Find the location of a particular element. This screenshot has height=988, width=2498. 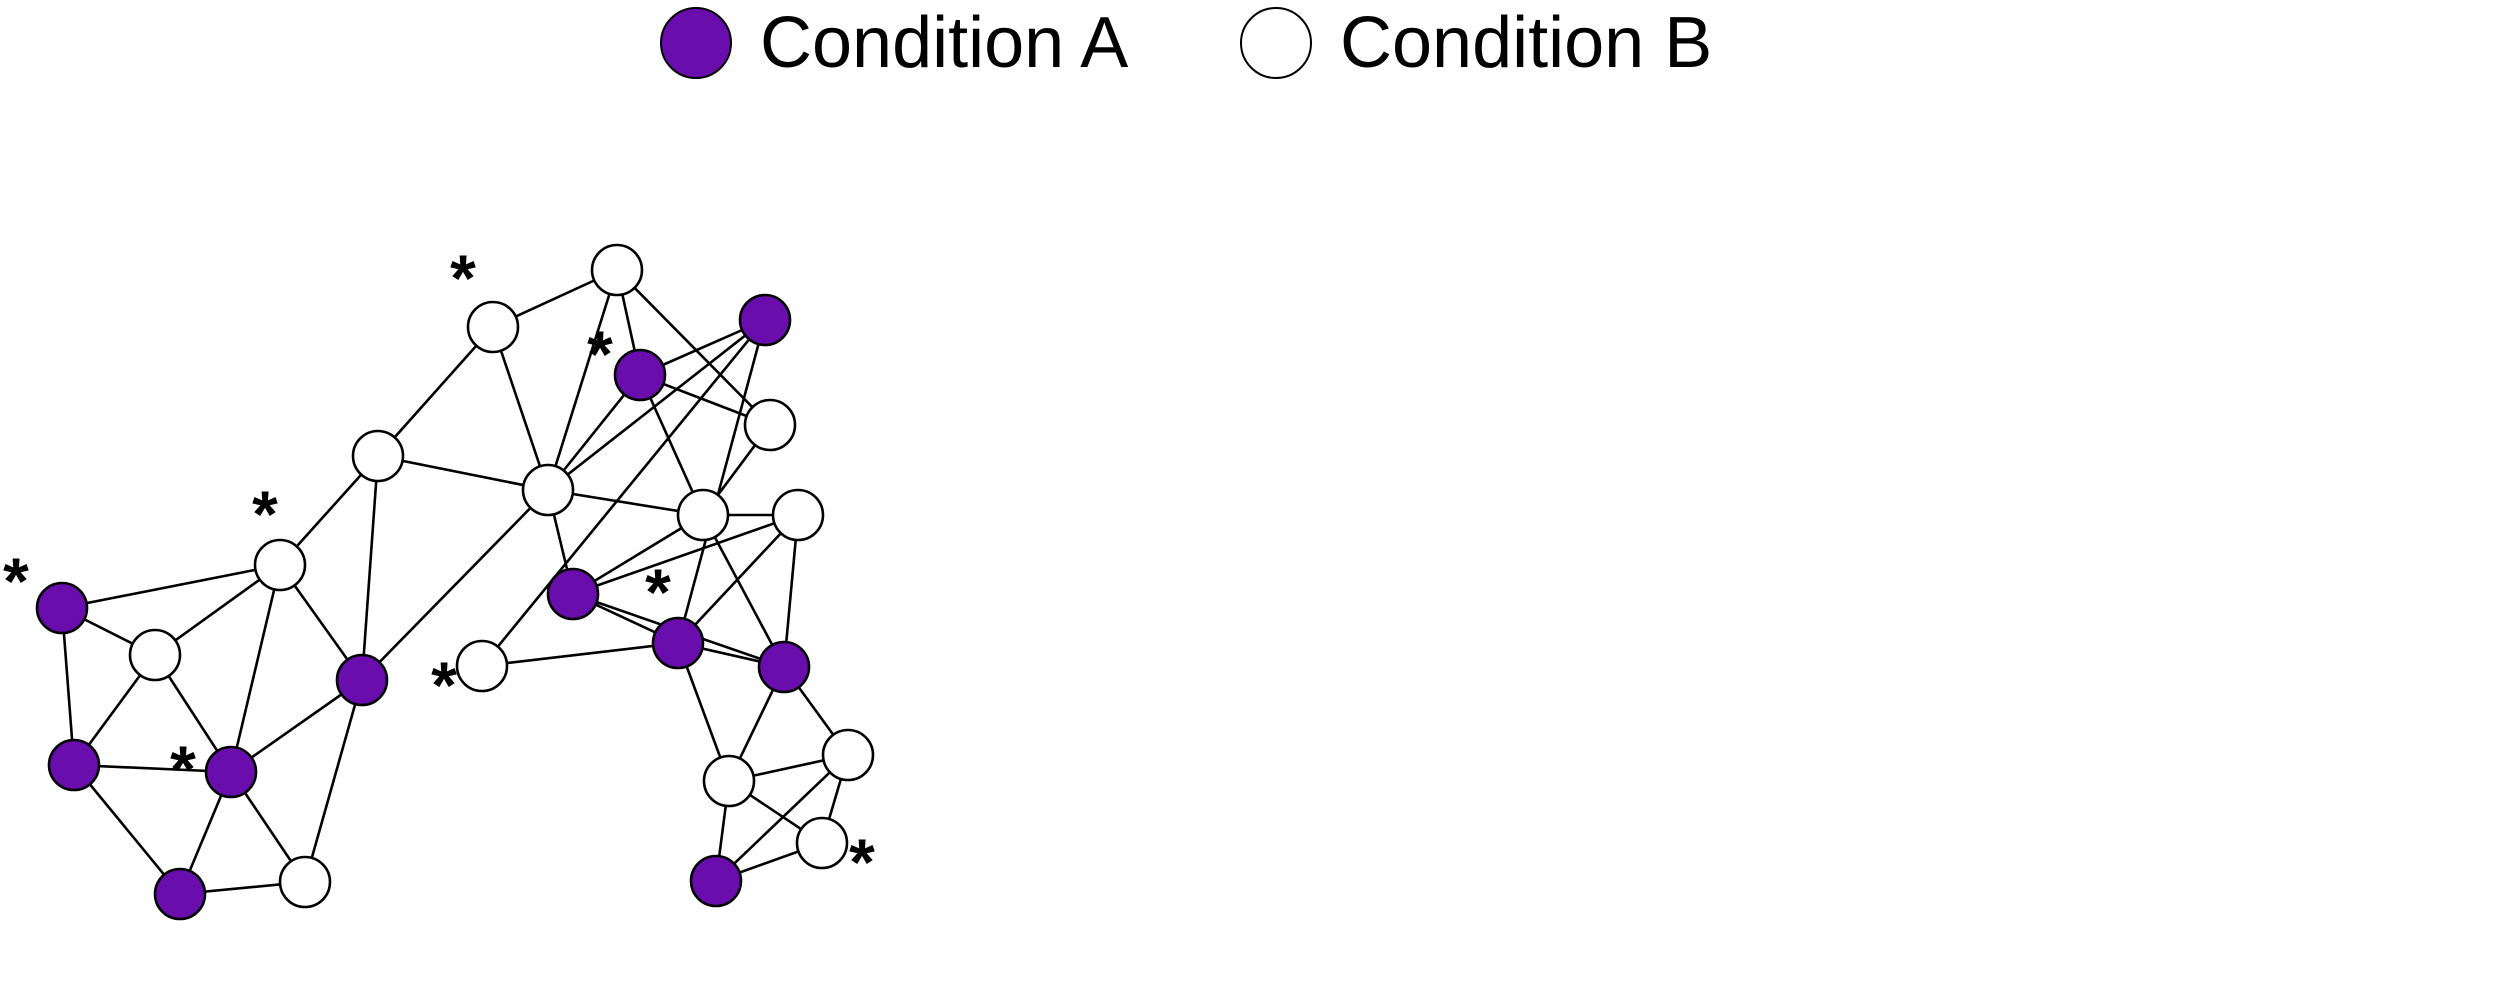

node-8-condition-a is located at coordinates (362, 680).